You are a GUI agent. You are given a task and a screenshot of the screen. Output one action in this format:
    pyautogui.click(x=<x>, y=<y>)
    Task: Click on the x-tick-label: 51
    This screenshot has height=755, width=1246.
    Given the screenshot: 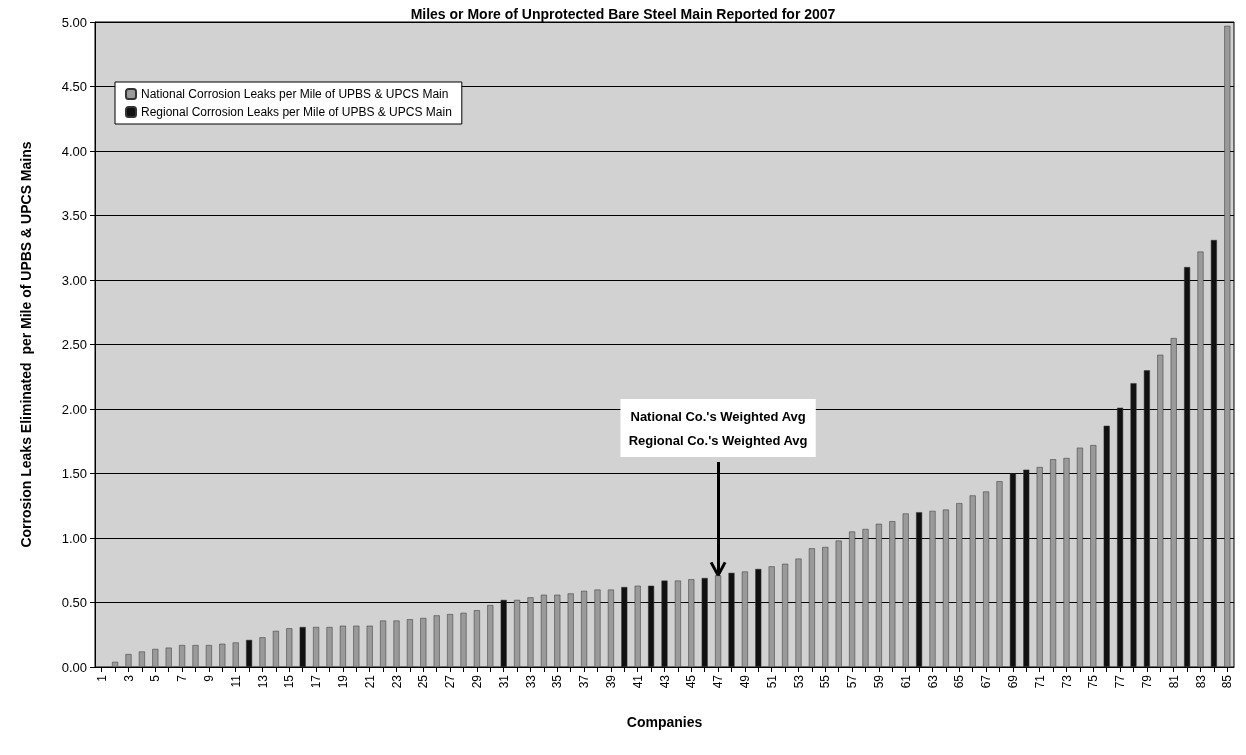 What is the action you would take?
    pyautogui.click(x=771, y=681)
    